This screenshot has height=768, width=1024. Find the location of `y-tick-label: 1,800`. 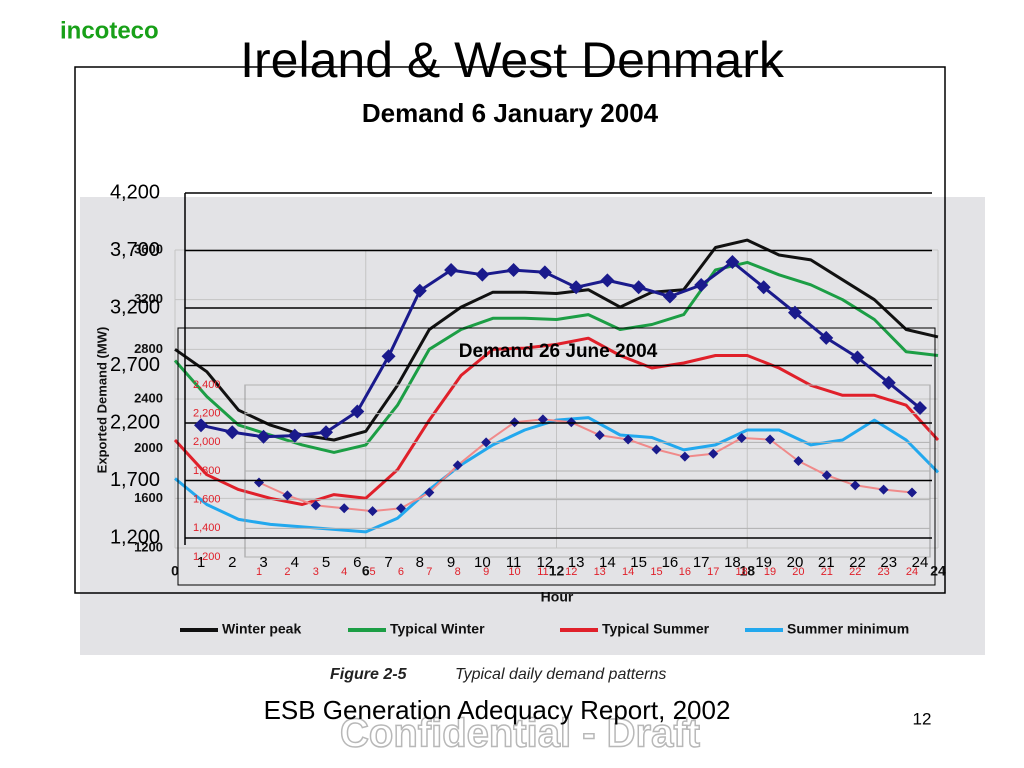

y-tick-label: 1,800 is located at coordinates (207, 471).